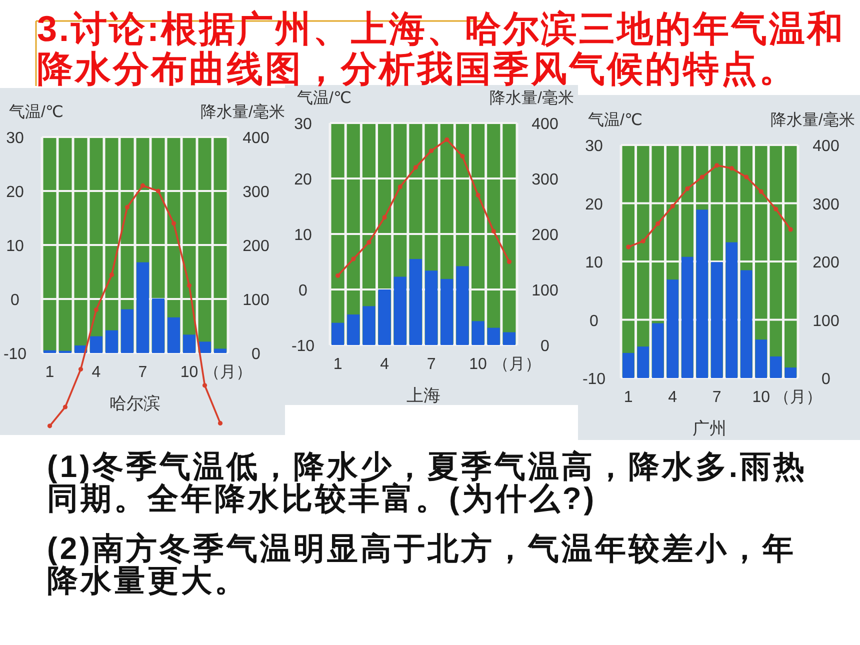 The height and width of the screenshot is (645, 860). Describe the element at coordinates (423, 395) in the screenshot. I see `text: 上海` at that location.